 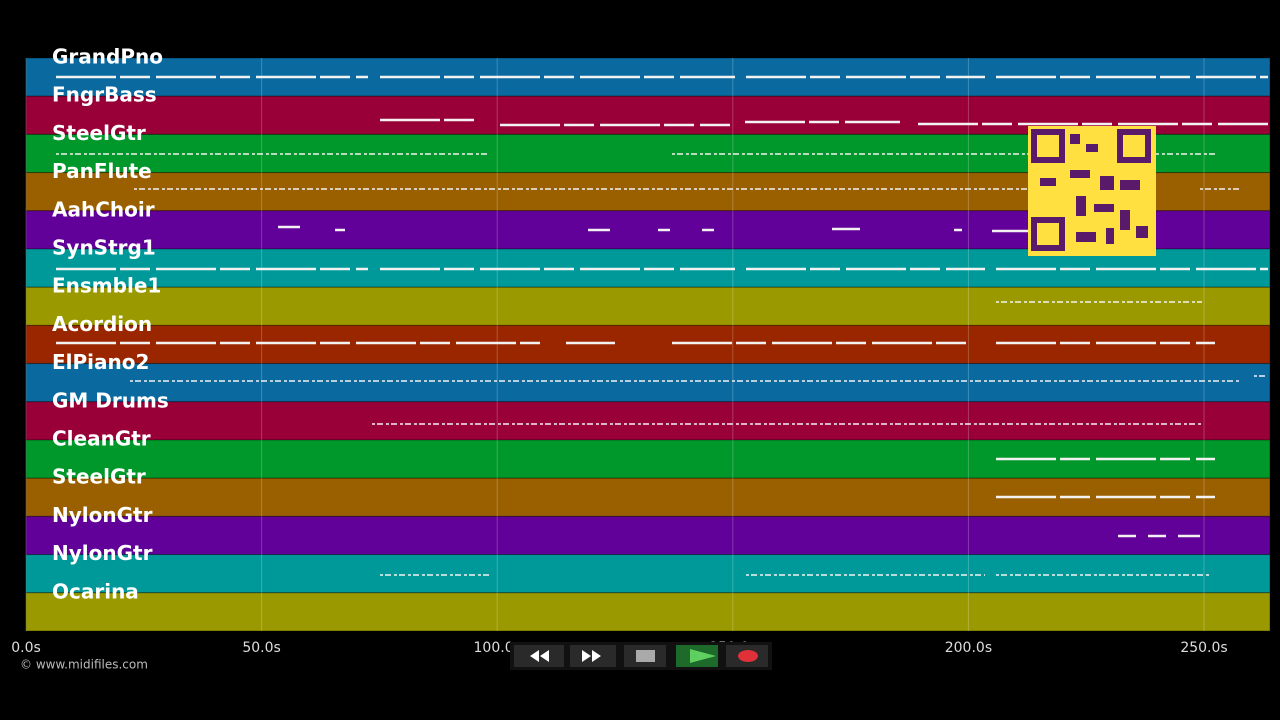 What do you see at coordinates (968, 648) in the screenshot?
I see `x-tick-label: 200.0s` at bounding box center [968, 648].